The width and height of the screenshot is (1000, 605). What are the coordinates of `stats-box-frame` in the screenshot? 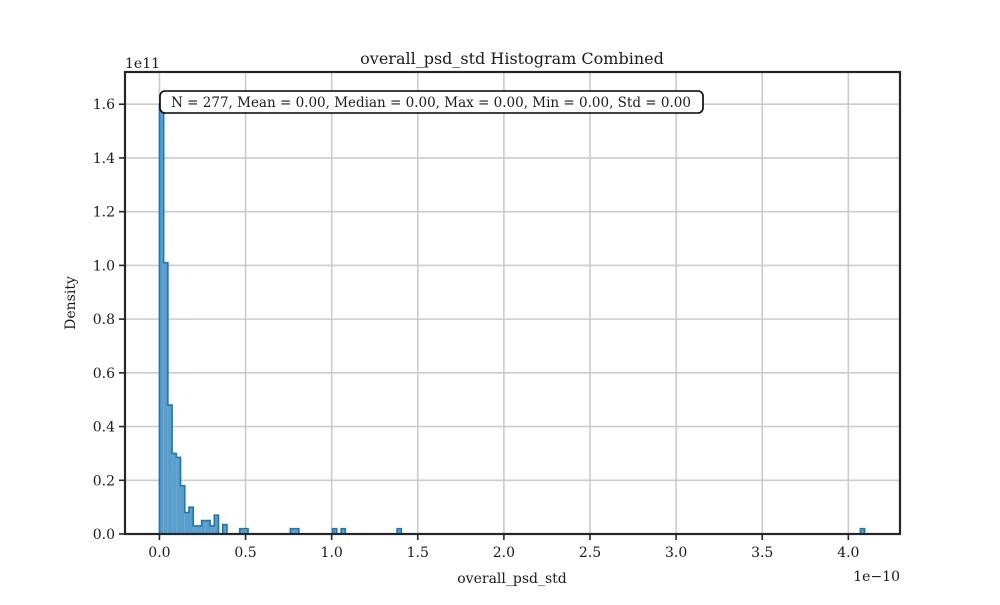 It's located at (431, 102).